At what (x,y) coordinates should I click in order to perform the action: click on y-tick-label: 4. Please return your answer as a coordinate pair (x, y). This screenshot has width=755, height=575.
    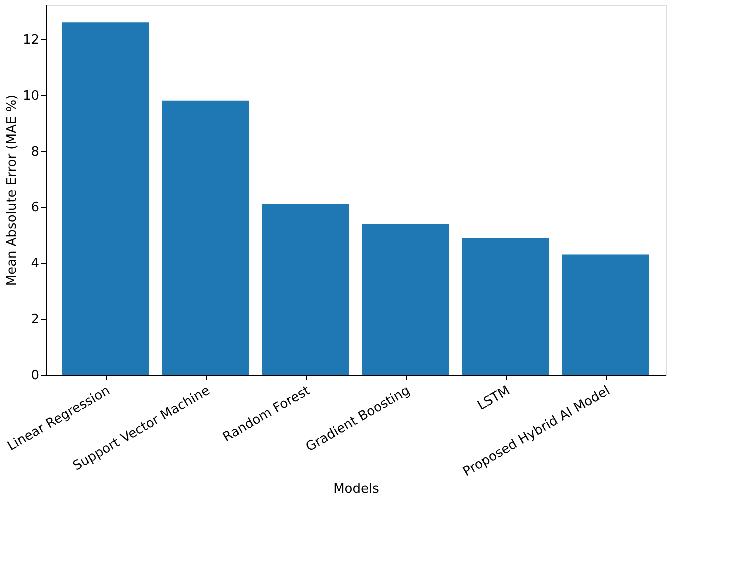
    Looking at the image, I should click on (35, 264).